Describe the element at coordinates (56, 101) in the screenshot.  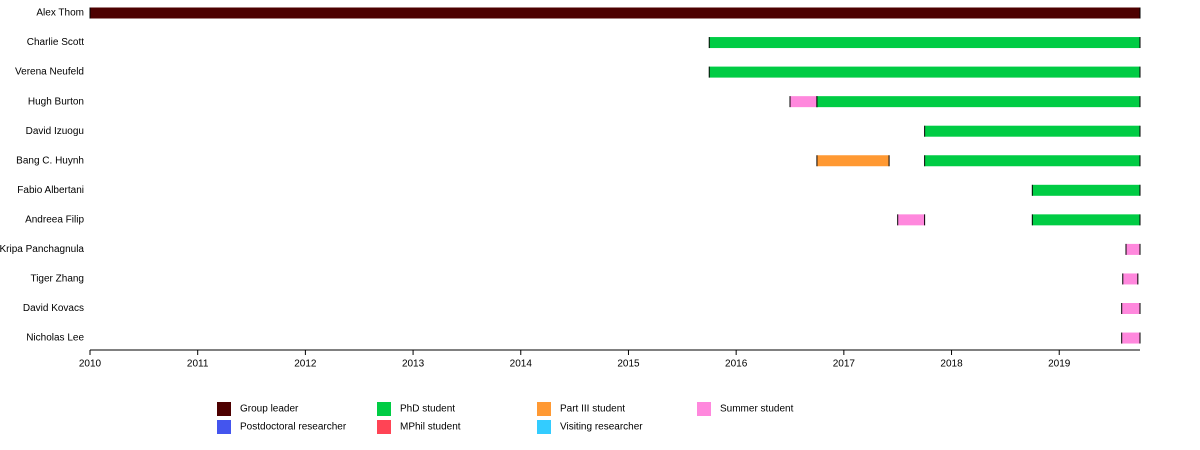
I see `row-label: Hugh Burton` at that location.